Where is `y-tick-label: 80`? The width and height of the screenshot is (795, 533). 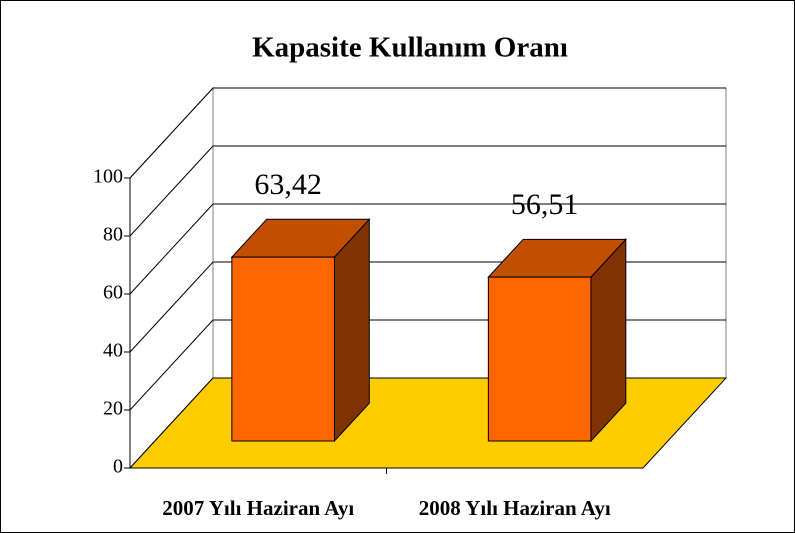
y-tick-label: 80 is located at coordinates (113, 235).